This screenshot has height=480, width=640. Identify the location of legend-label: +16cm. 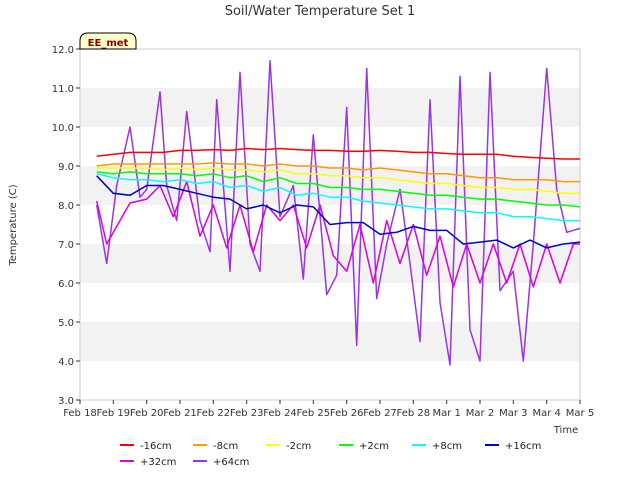
(523, 446).